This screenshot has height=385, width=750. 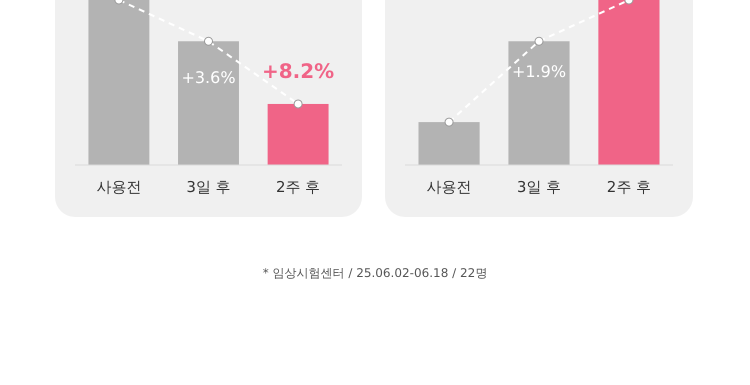 I want to click on annotation: +8.2%, so click(x=298, y=71).